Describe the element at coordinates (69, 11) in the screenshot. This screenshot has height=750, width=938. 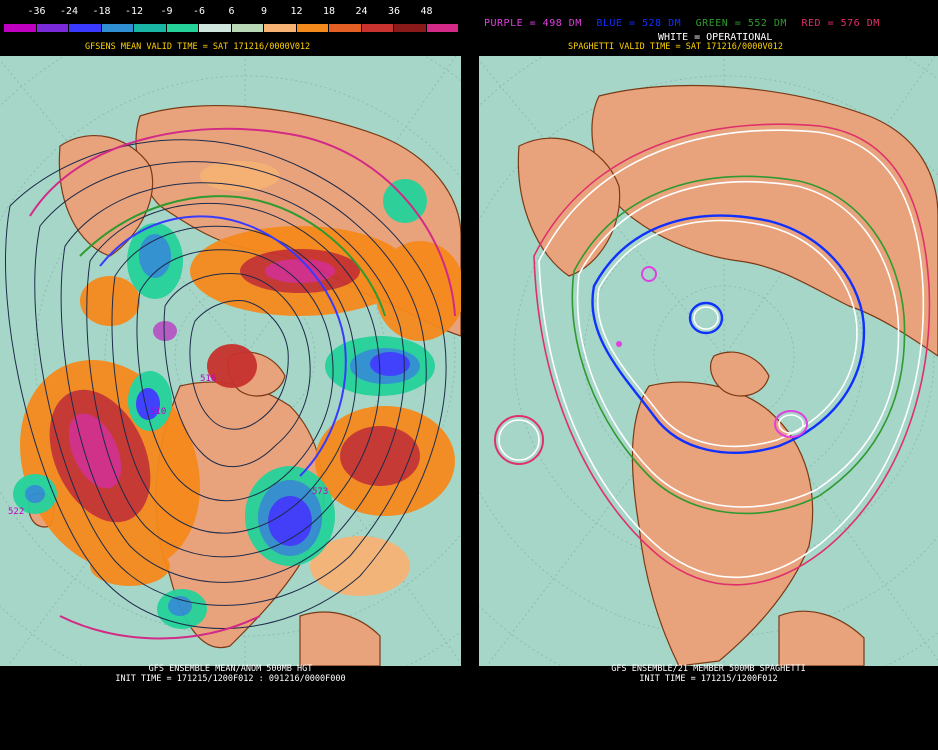
I see `colorbar-label: -24` at that location.